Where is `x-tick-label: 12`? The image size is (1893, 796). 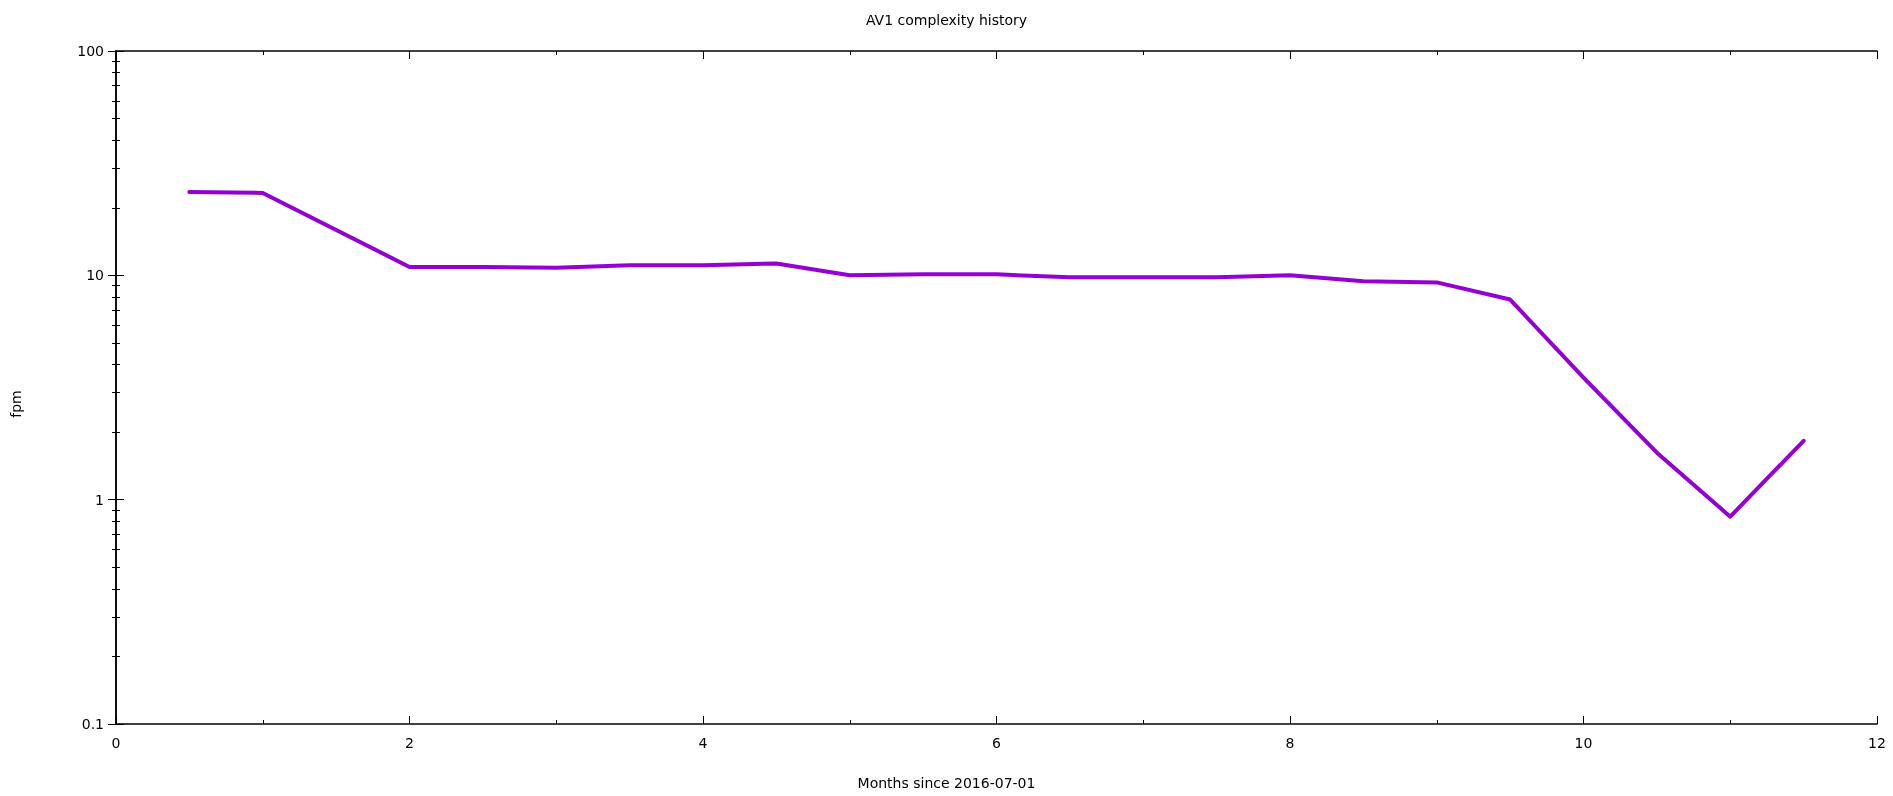
x-tick-label: 12 is located at coordinates (1877, 743).